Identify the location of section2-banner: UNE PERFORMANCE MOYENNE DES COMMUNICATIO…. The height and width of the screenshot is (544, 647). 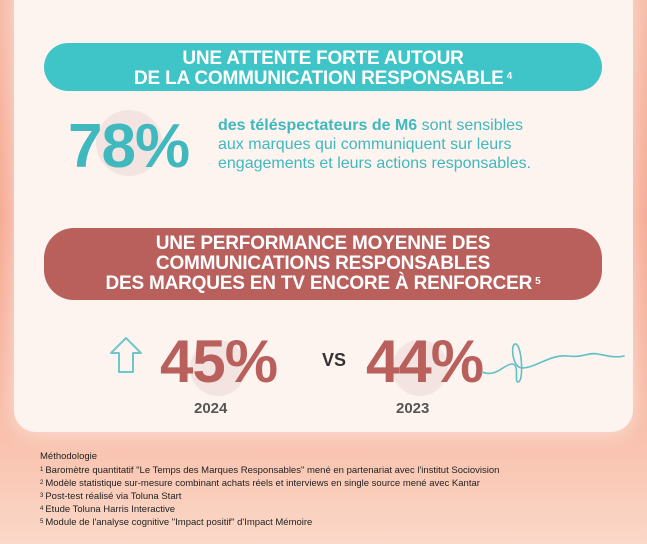
(323, 264).